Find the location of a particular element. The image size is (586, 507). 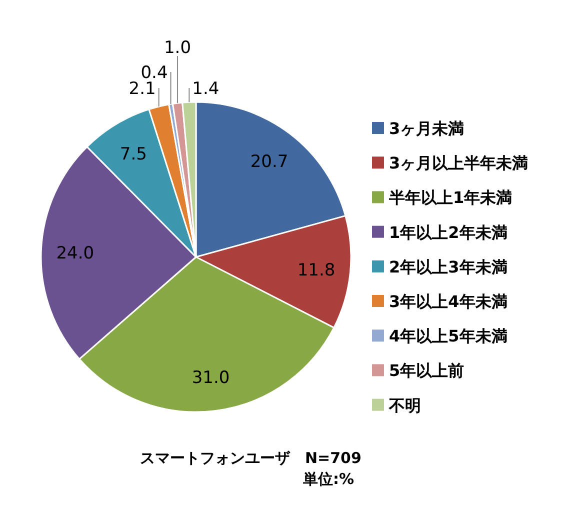

data-label: 31.0 is located at coordinates (211, 378).